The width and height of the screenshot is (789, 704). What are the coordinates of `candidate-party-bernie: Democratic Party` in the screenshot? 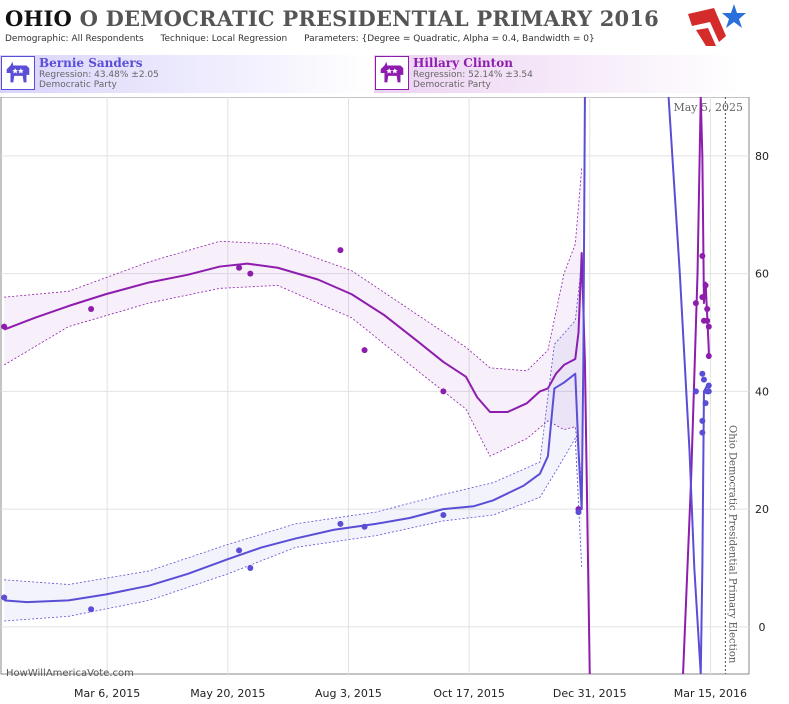 It's located at (78, 85).